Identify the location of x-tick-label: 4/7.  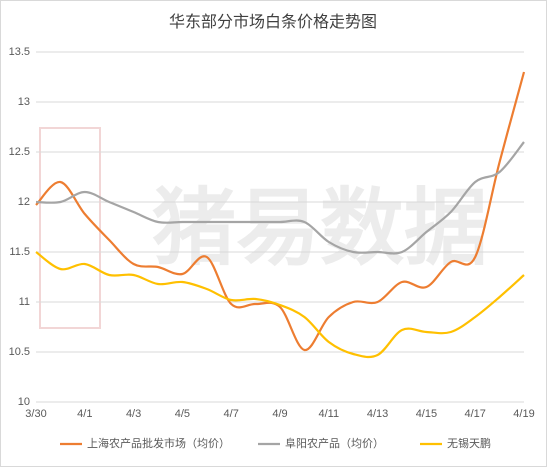
(231, 414).